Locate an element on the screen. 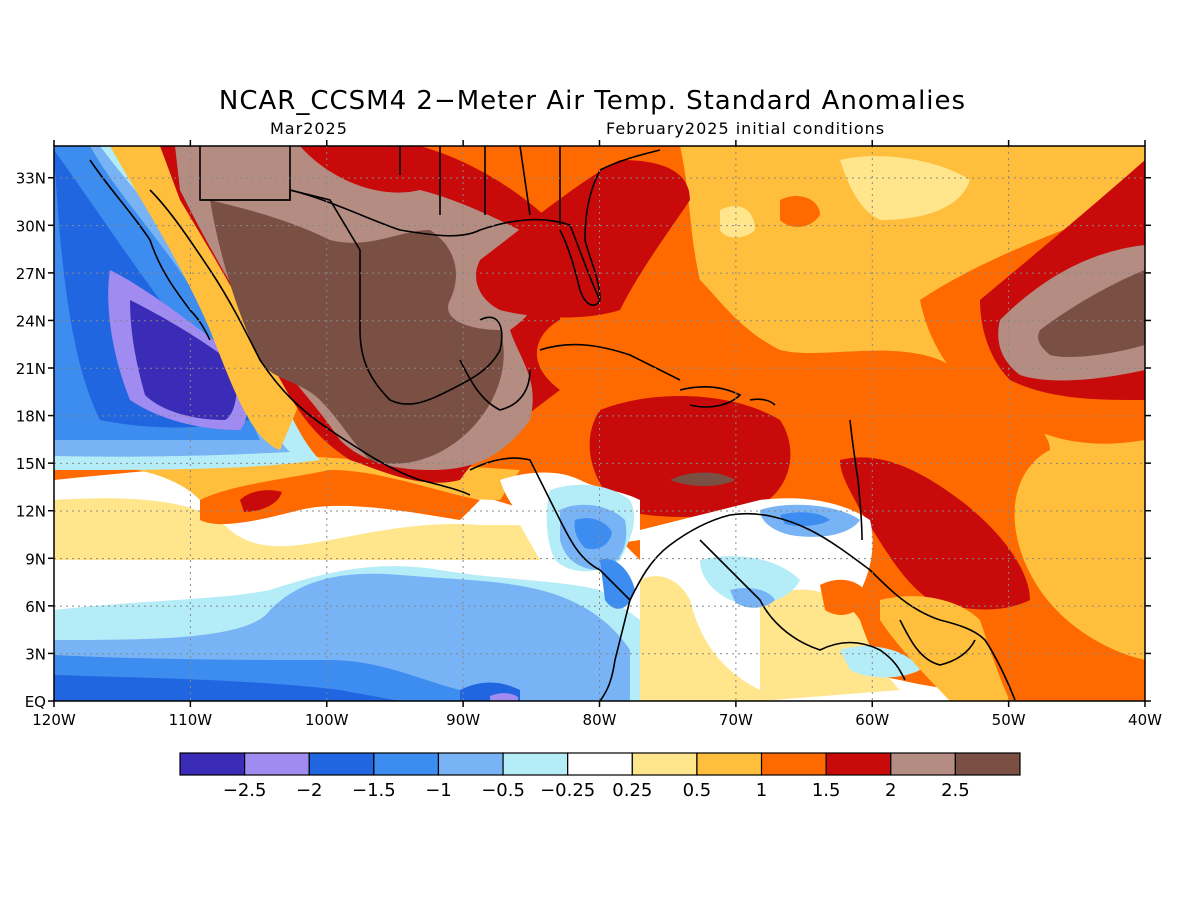  colorbar-label: −0.5 is located at coordinates (503, 790).